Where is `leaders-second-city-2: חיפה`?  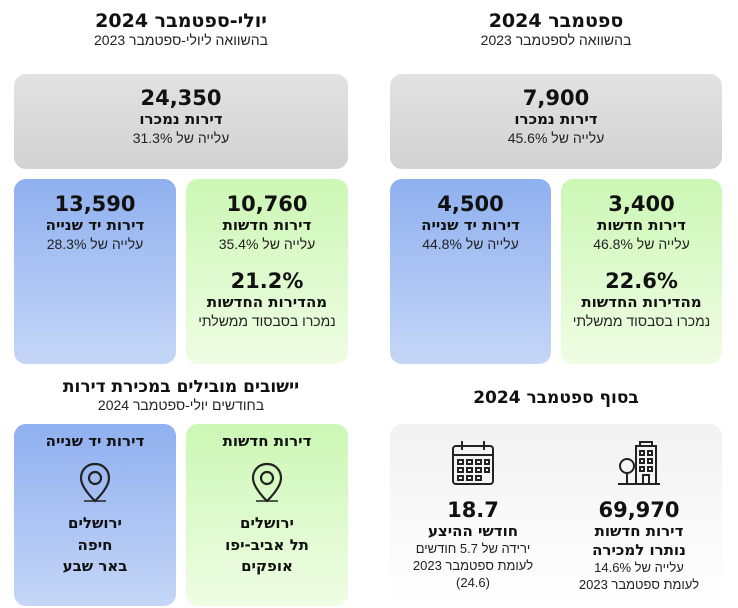 leaders-second-city-2: חיפה is located at coordinates (95, 544).